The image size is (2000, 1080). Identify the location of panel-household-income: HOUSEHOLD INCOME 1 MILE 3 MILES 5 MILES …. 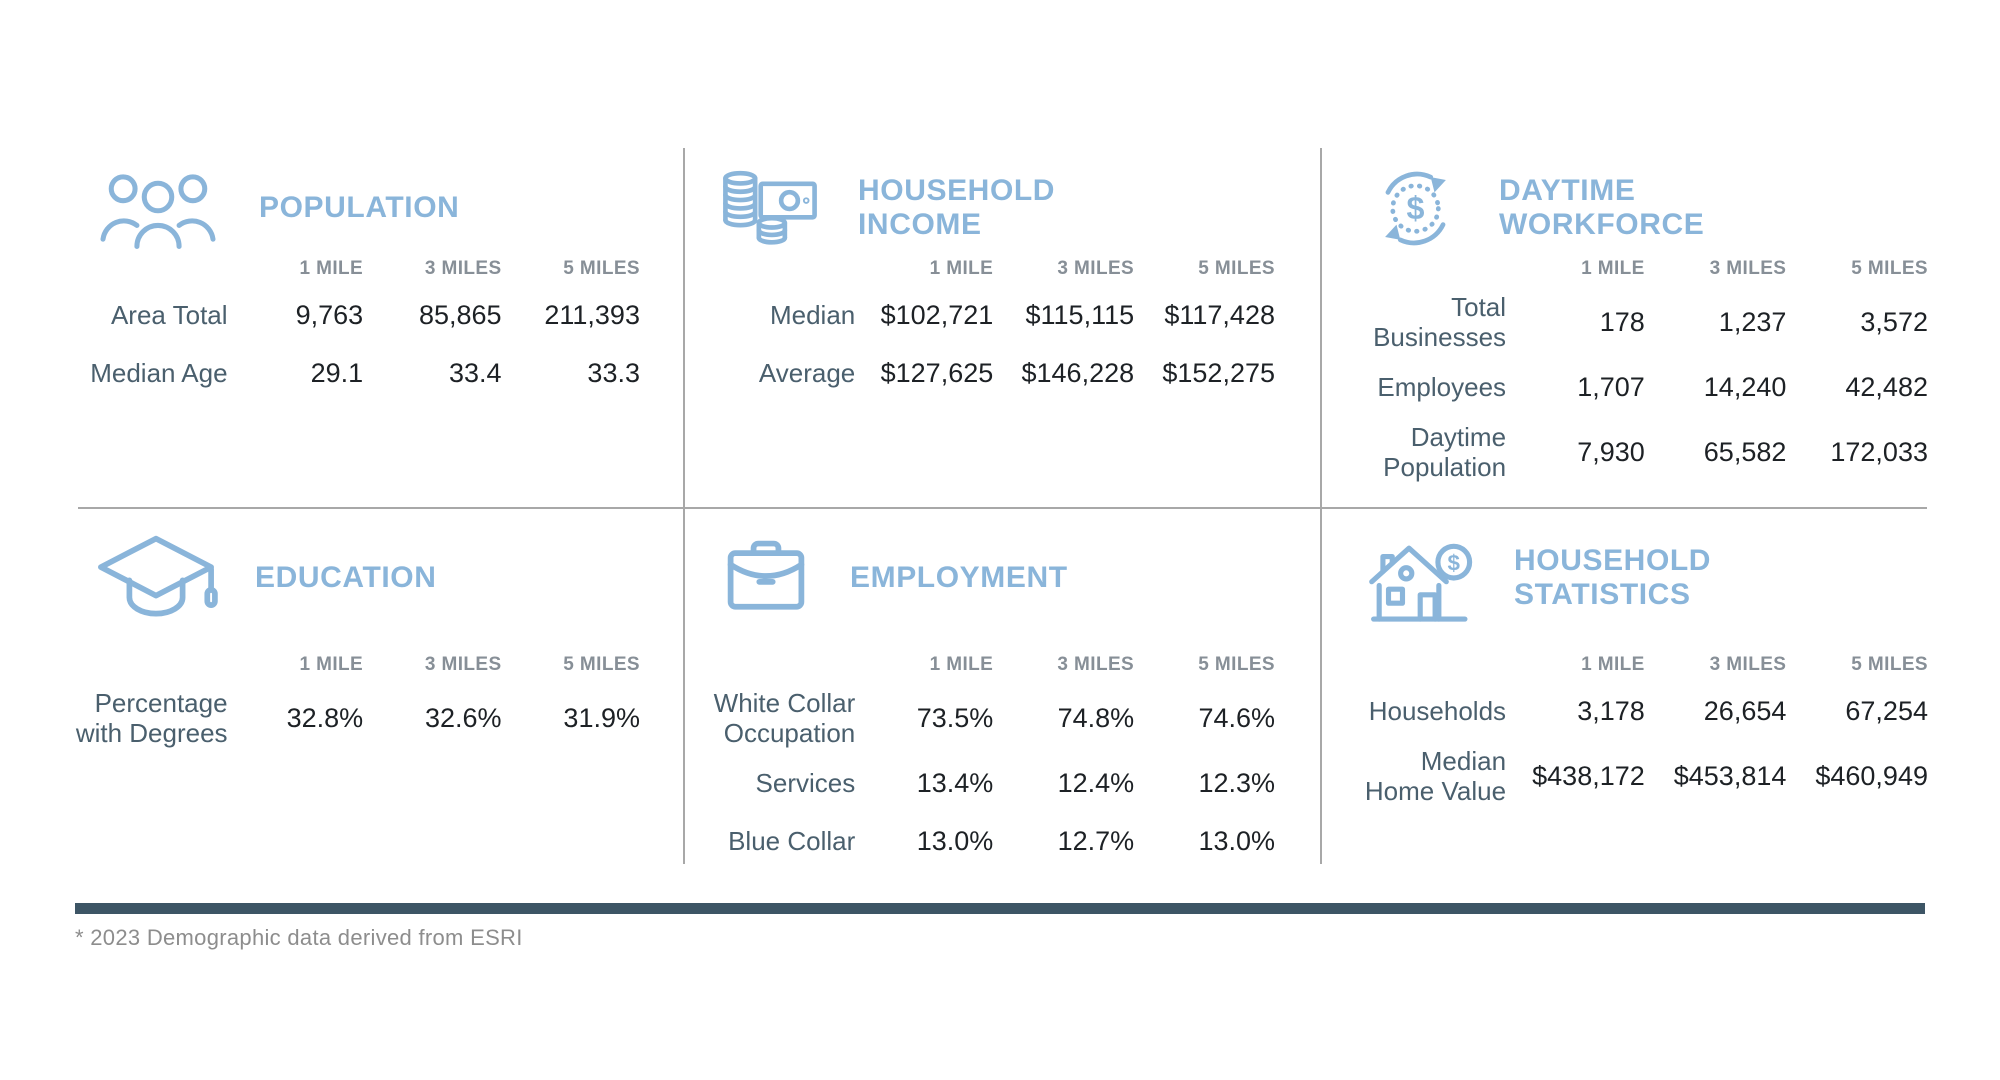
(987, 273).